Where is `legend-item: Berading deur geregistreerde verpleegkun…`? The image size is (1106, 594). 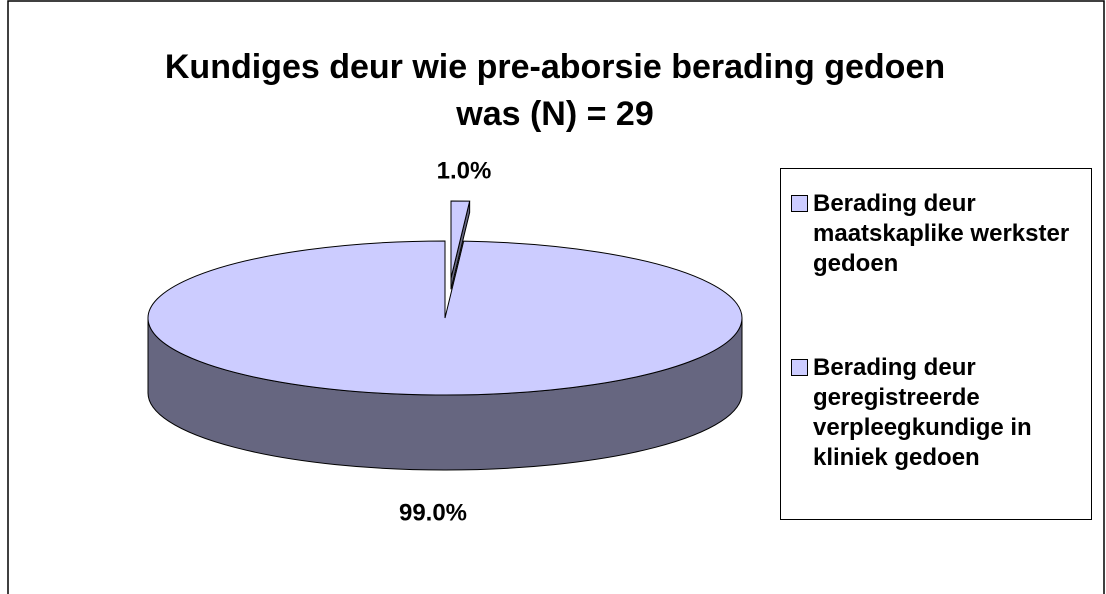
legend-item: Berading deur geregistreerde verpleegkun… is located at coordinates (941, 413).